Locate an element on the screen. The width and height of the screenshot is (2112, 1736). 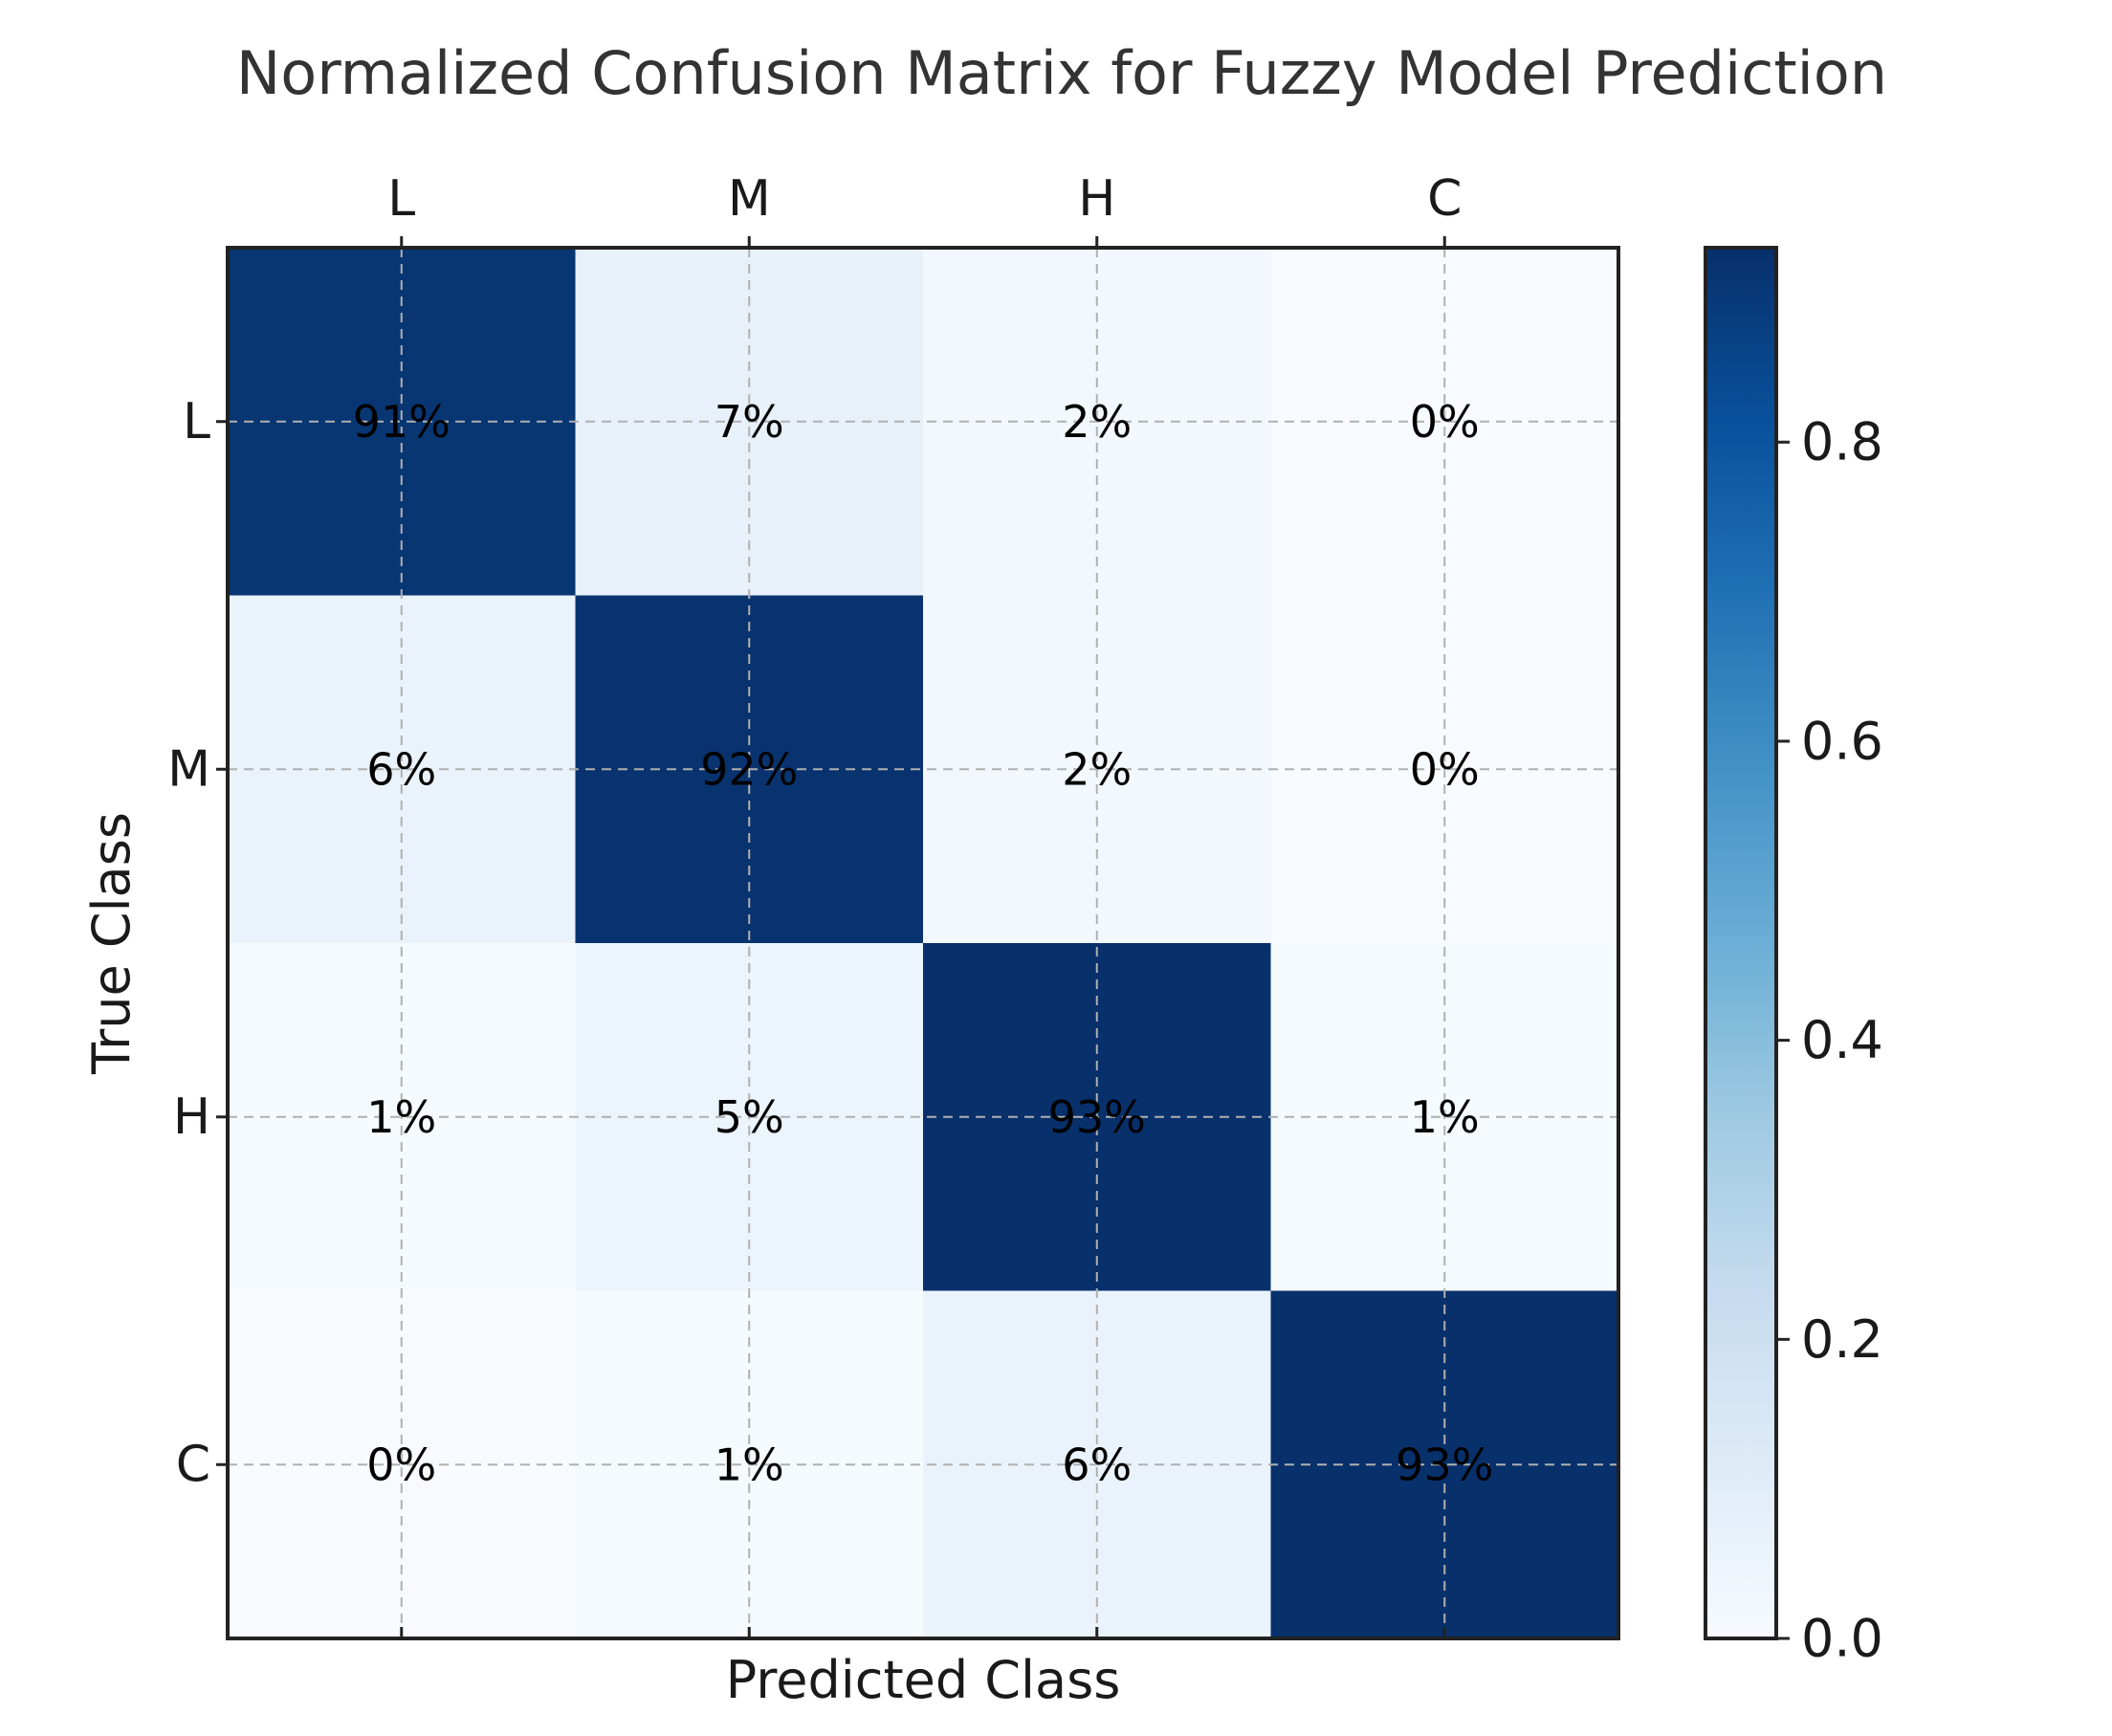
cell-label-L-C: 0% is located at coordinates (1445, 422).